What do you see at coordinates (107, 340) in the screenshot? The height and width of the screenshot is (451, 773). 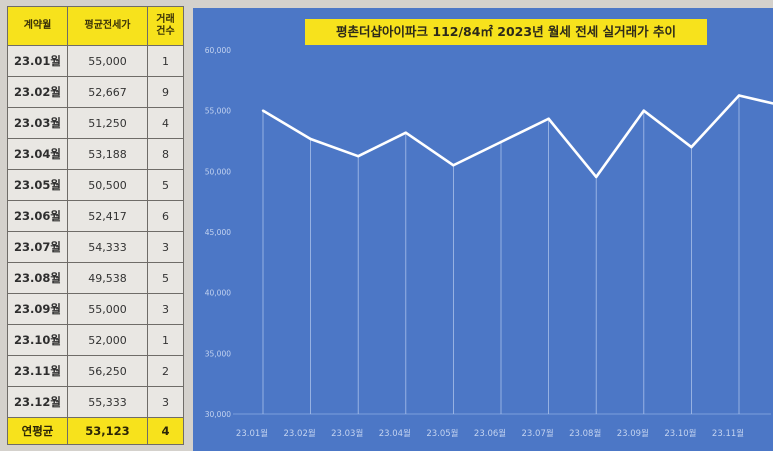 I see `cell-price: 52,000` at bounding box center [107, 340].